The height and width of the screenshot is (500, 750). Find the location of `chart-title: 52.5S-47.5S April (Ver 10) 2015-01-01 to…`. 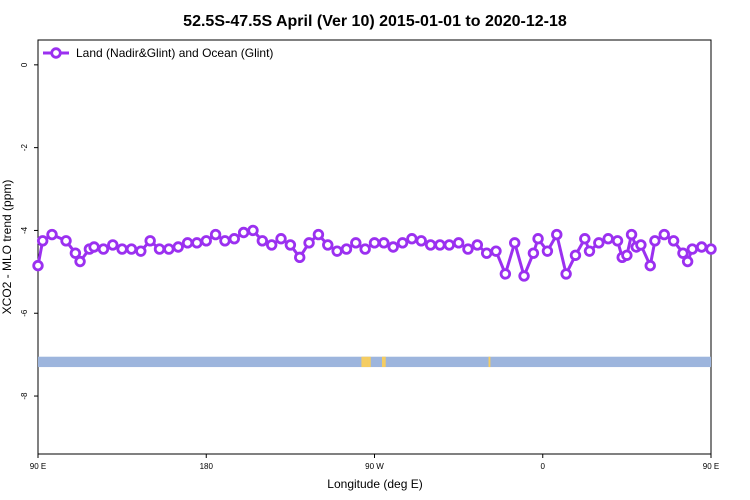

chart-title: 52.5S-47.5S April (Ver 10) 2015-01-01 to… is located at coordinates (375, 21).